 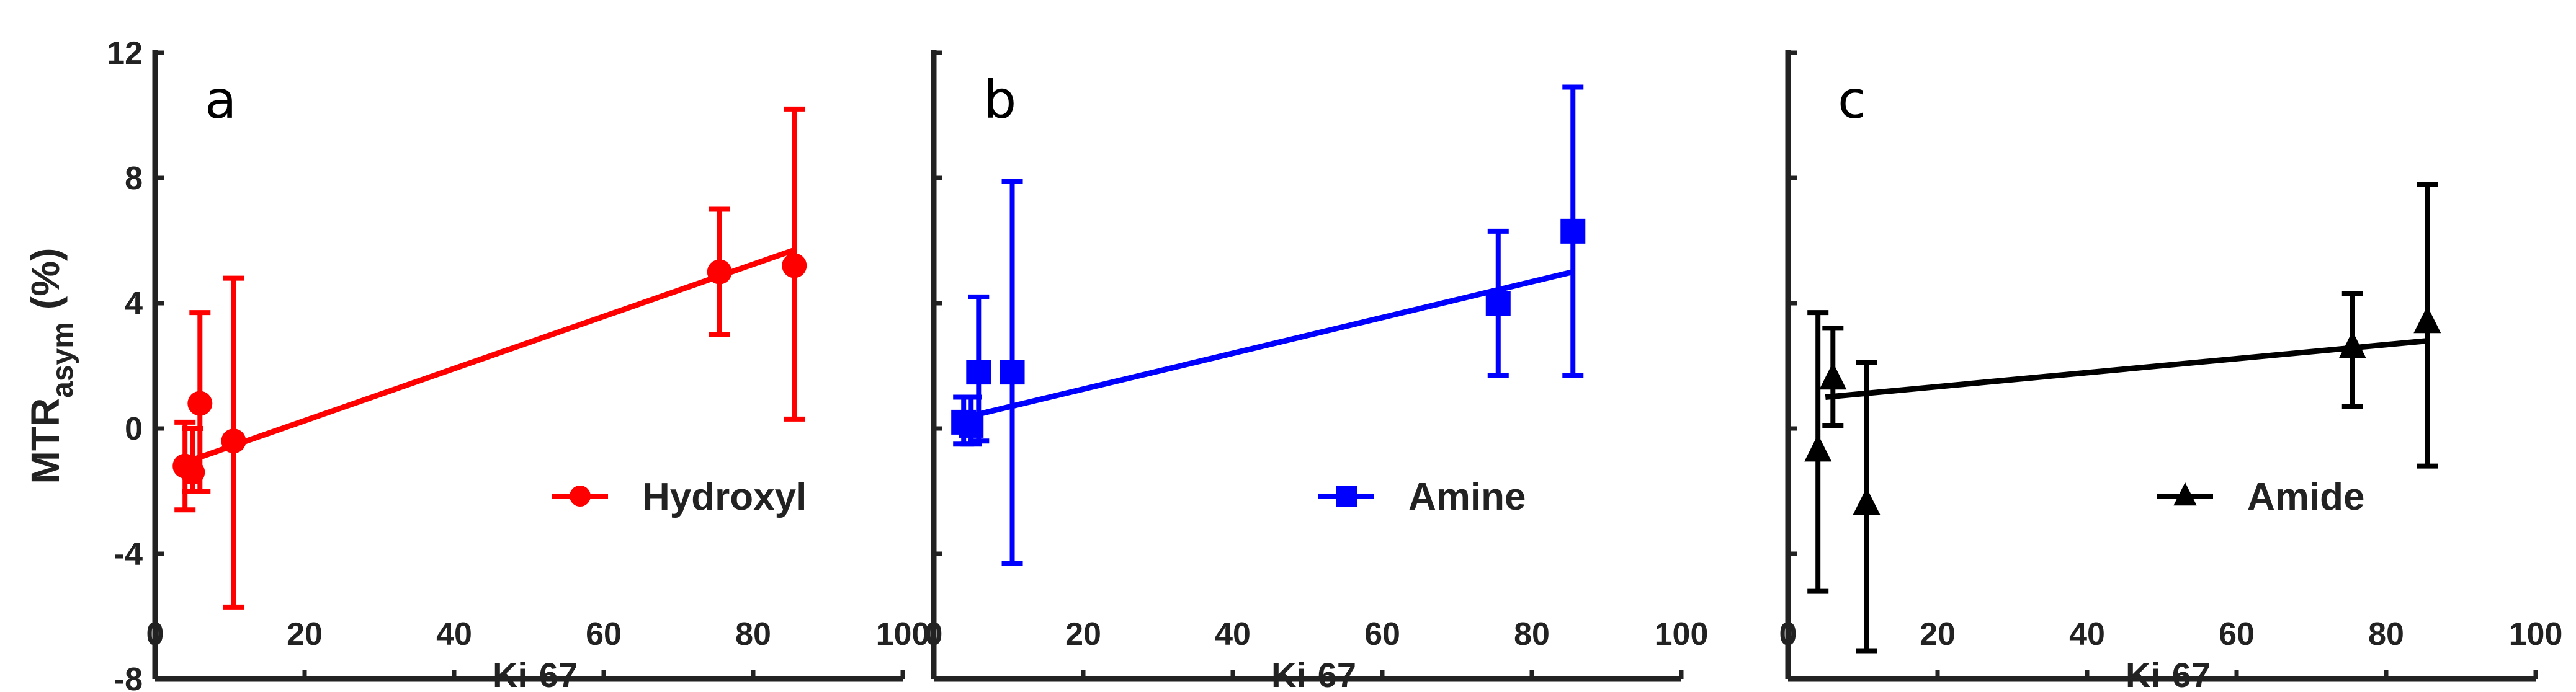 What do you see at coordinates (128, 677) in the screenshot?
I see `y-tick-label: -8` at bounding box center [128, 677].